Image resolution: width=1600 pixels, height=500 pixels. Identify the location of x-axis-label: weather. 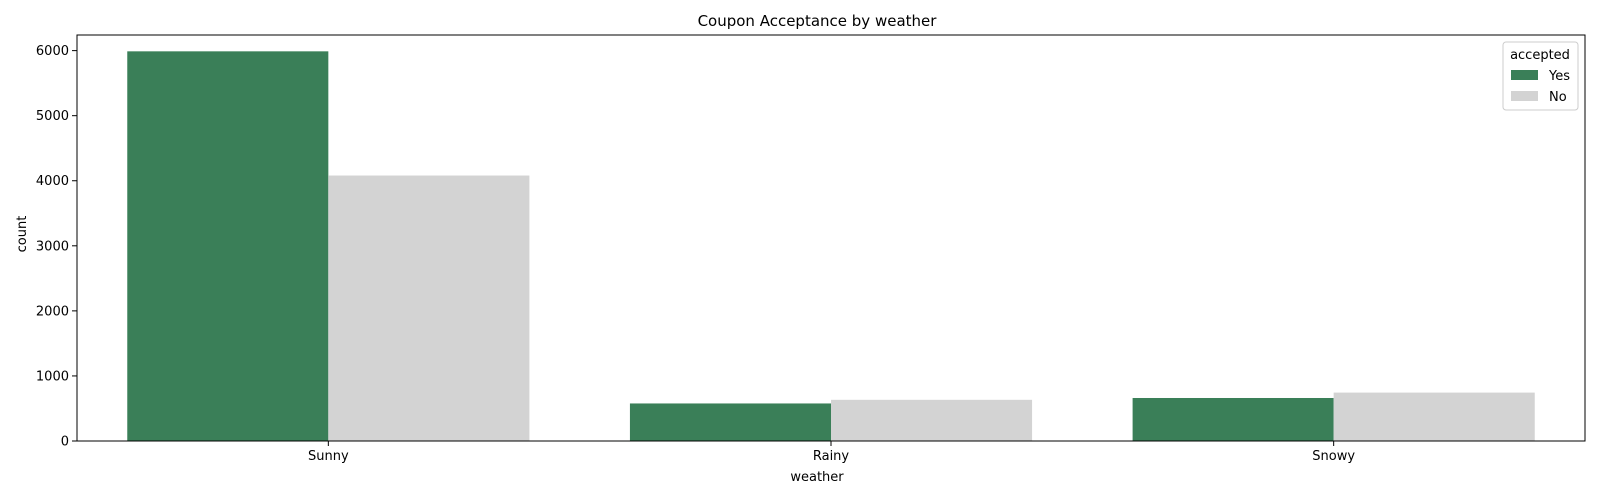
(817, 477).